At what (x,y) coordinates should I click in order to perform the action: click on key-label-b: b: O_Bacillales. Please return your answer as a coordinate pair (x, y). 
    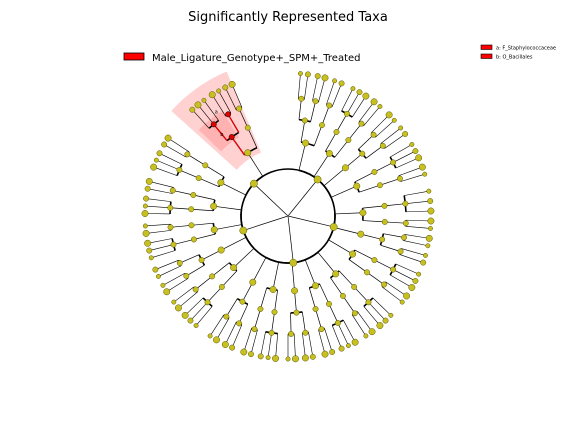
    Looking at the image, I should click on (514, 58).